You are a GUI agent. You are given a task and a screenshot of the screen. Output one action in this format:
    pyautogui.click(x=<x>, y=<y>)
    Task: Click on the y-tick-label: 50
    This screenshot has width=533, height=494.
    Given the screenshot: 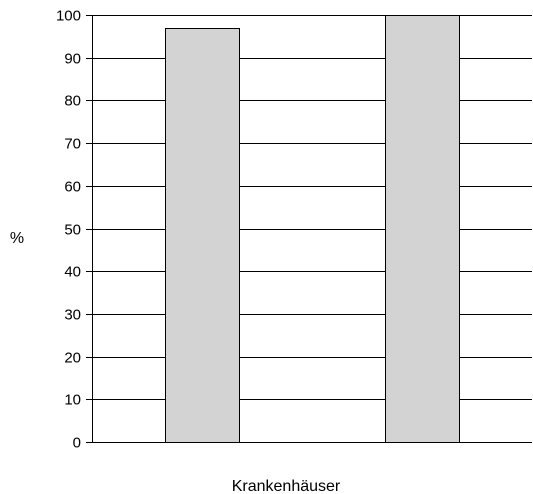 What is the action you would take?
    pyautogui.click(x=72, y=230)
    